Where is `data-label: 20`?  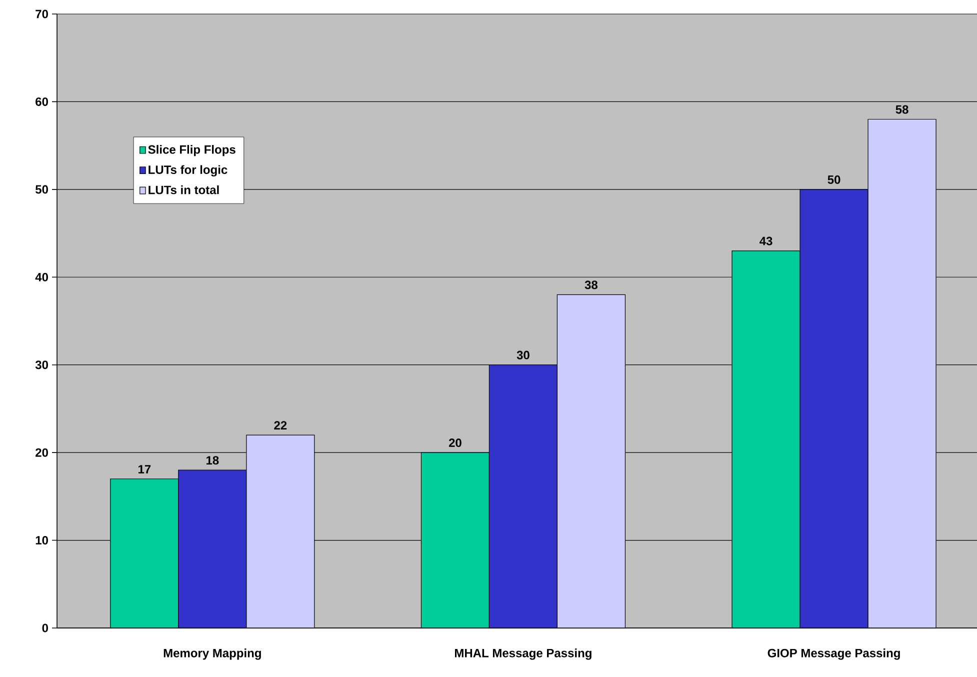 data-label: 20 is located at coordinates (455, 443).